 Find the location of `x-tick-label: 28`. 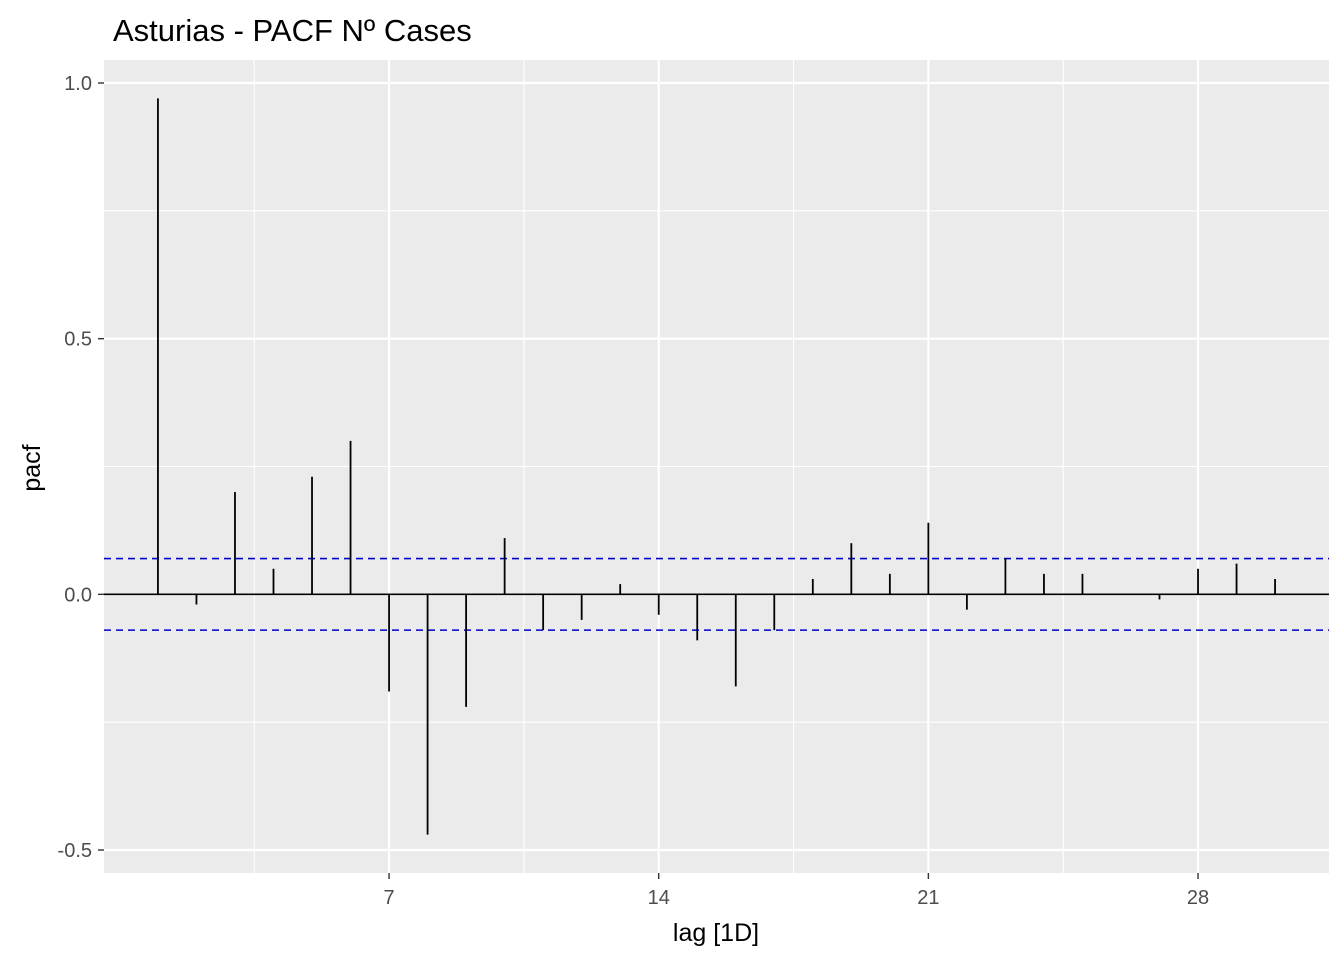

x-tick-label: 28 is located at coordinates (1198, 898).